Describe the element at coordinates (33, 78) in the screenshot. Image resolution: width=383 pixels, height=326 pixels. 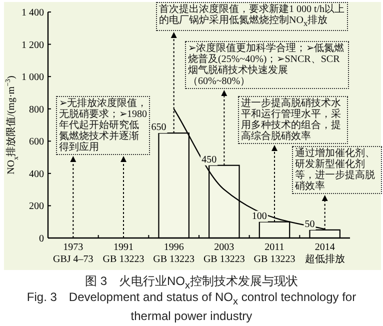
I see `y-tick-label: 1 000` at that location.